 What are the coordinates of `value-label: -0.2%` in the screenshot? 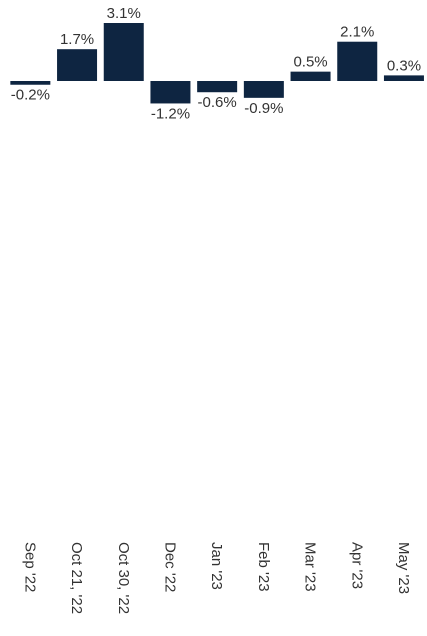 It's located at (30, 95).